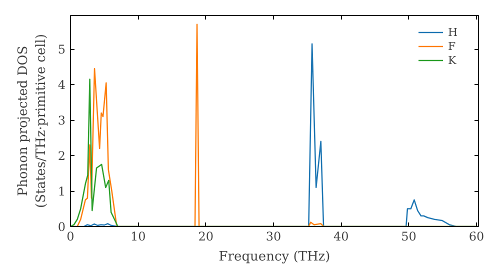 The height and width of the screenshot is (280, 500). Describe the element at coordinates (476, 237) in the screenshot. I see `x-tick-label: 60` at that location.